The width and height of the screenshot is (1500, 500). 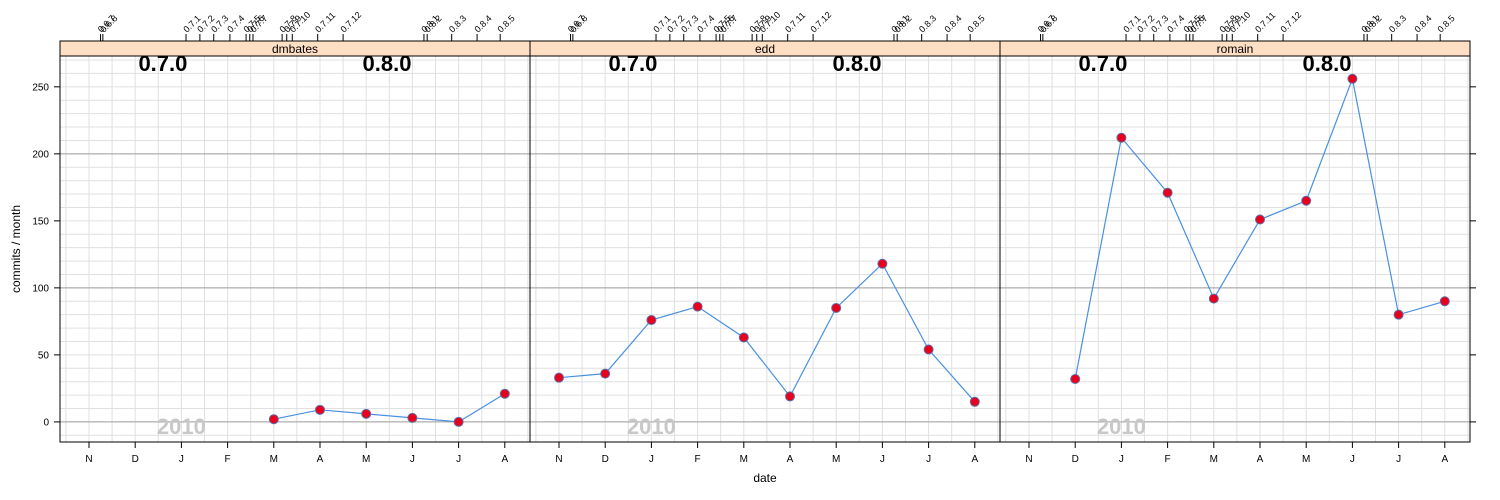 What do you see at coordinates (765, 478) in the screenshot?
I see `x-axis-label: date` at bounding box center [765, 478].